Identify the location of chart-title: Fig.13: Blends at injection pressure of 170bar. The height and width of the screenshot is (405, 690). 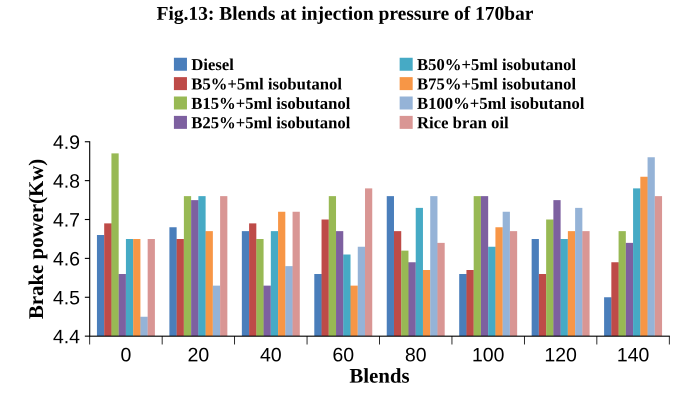
(345, 15).